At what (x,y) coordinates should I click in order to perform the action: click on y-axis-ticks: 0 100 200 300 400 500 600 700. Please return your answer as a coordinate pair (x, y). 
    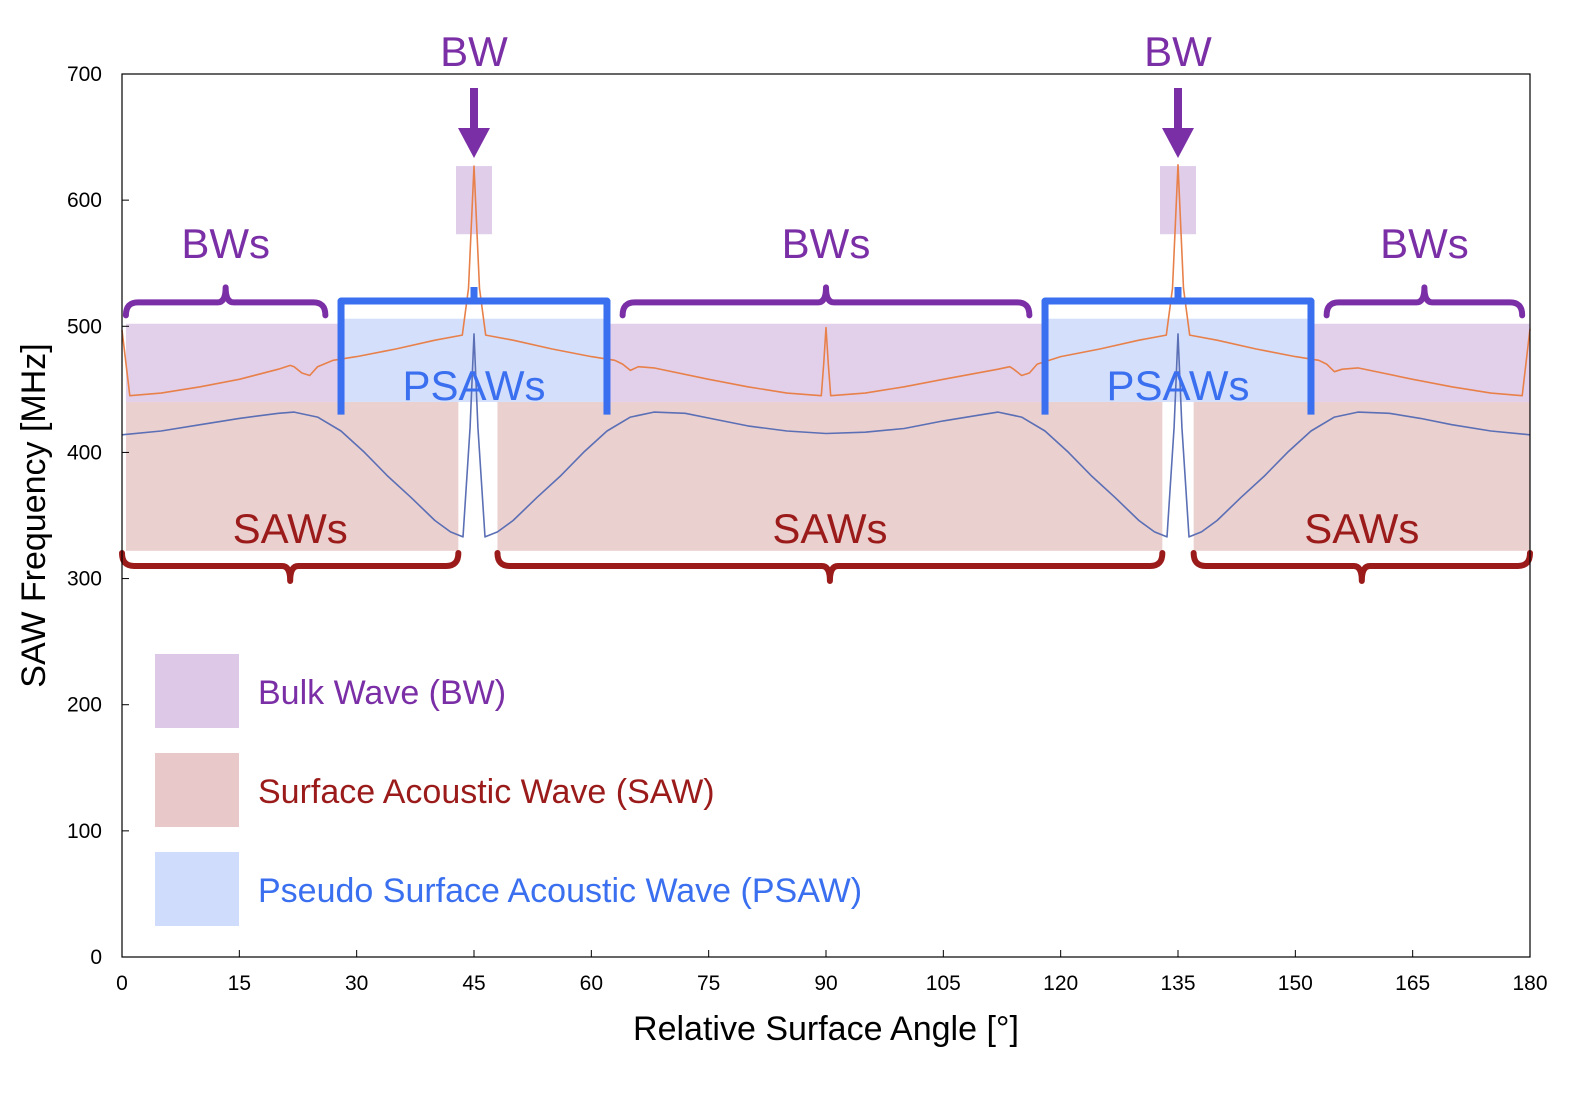
    Looking at the image, I should click on (98, 516).